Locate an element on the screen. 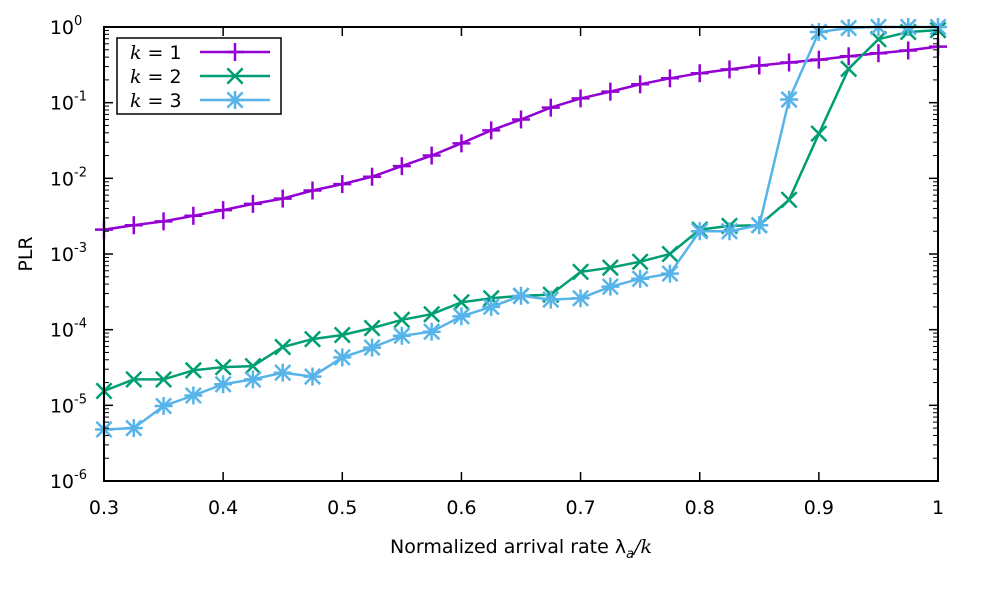 The width and height of the screenshot is (981, 589). y-tick-label: 10⁻³ is located at coordinates (68, 253).